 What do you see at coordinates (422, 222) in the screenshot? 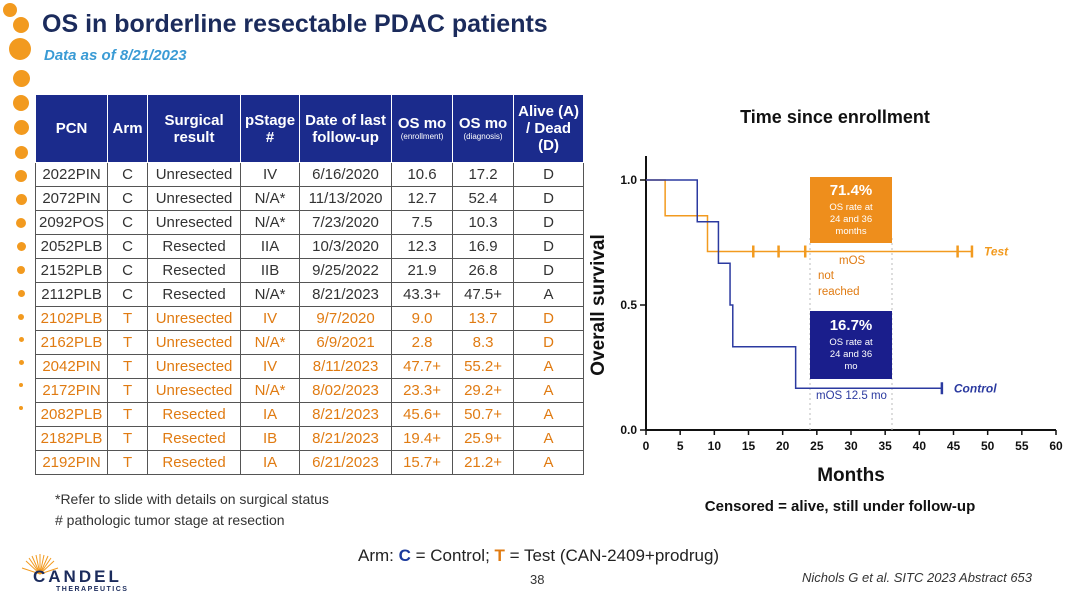
I see `cell-os-enroll: 7.5` at bounding box center [422, 222].